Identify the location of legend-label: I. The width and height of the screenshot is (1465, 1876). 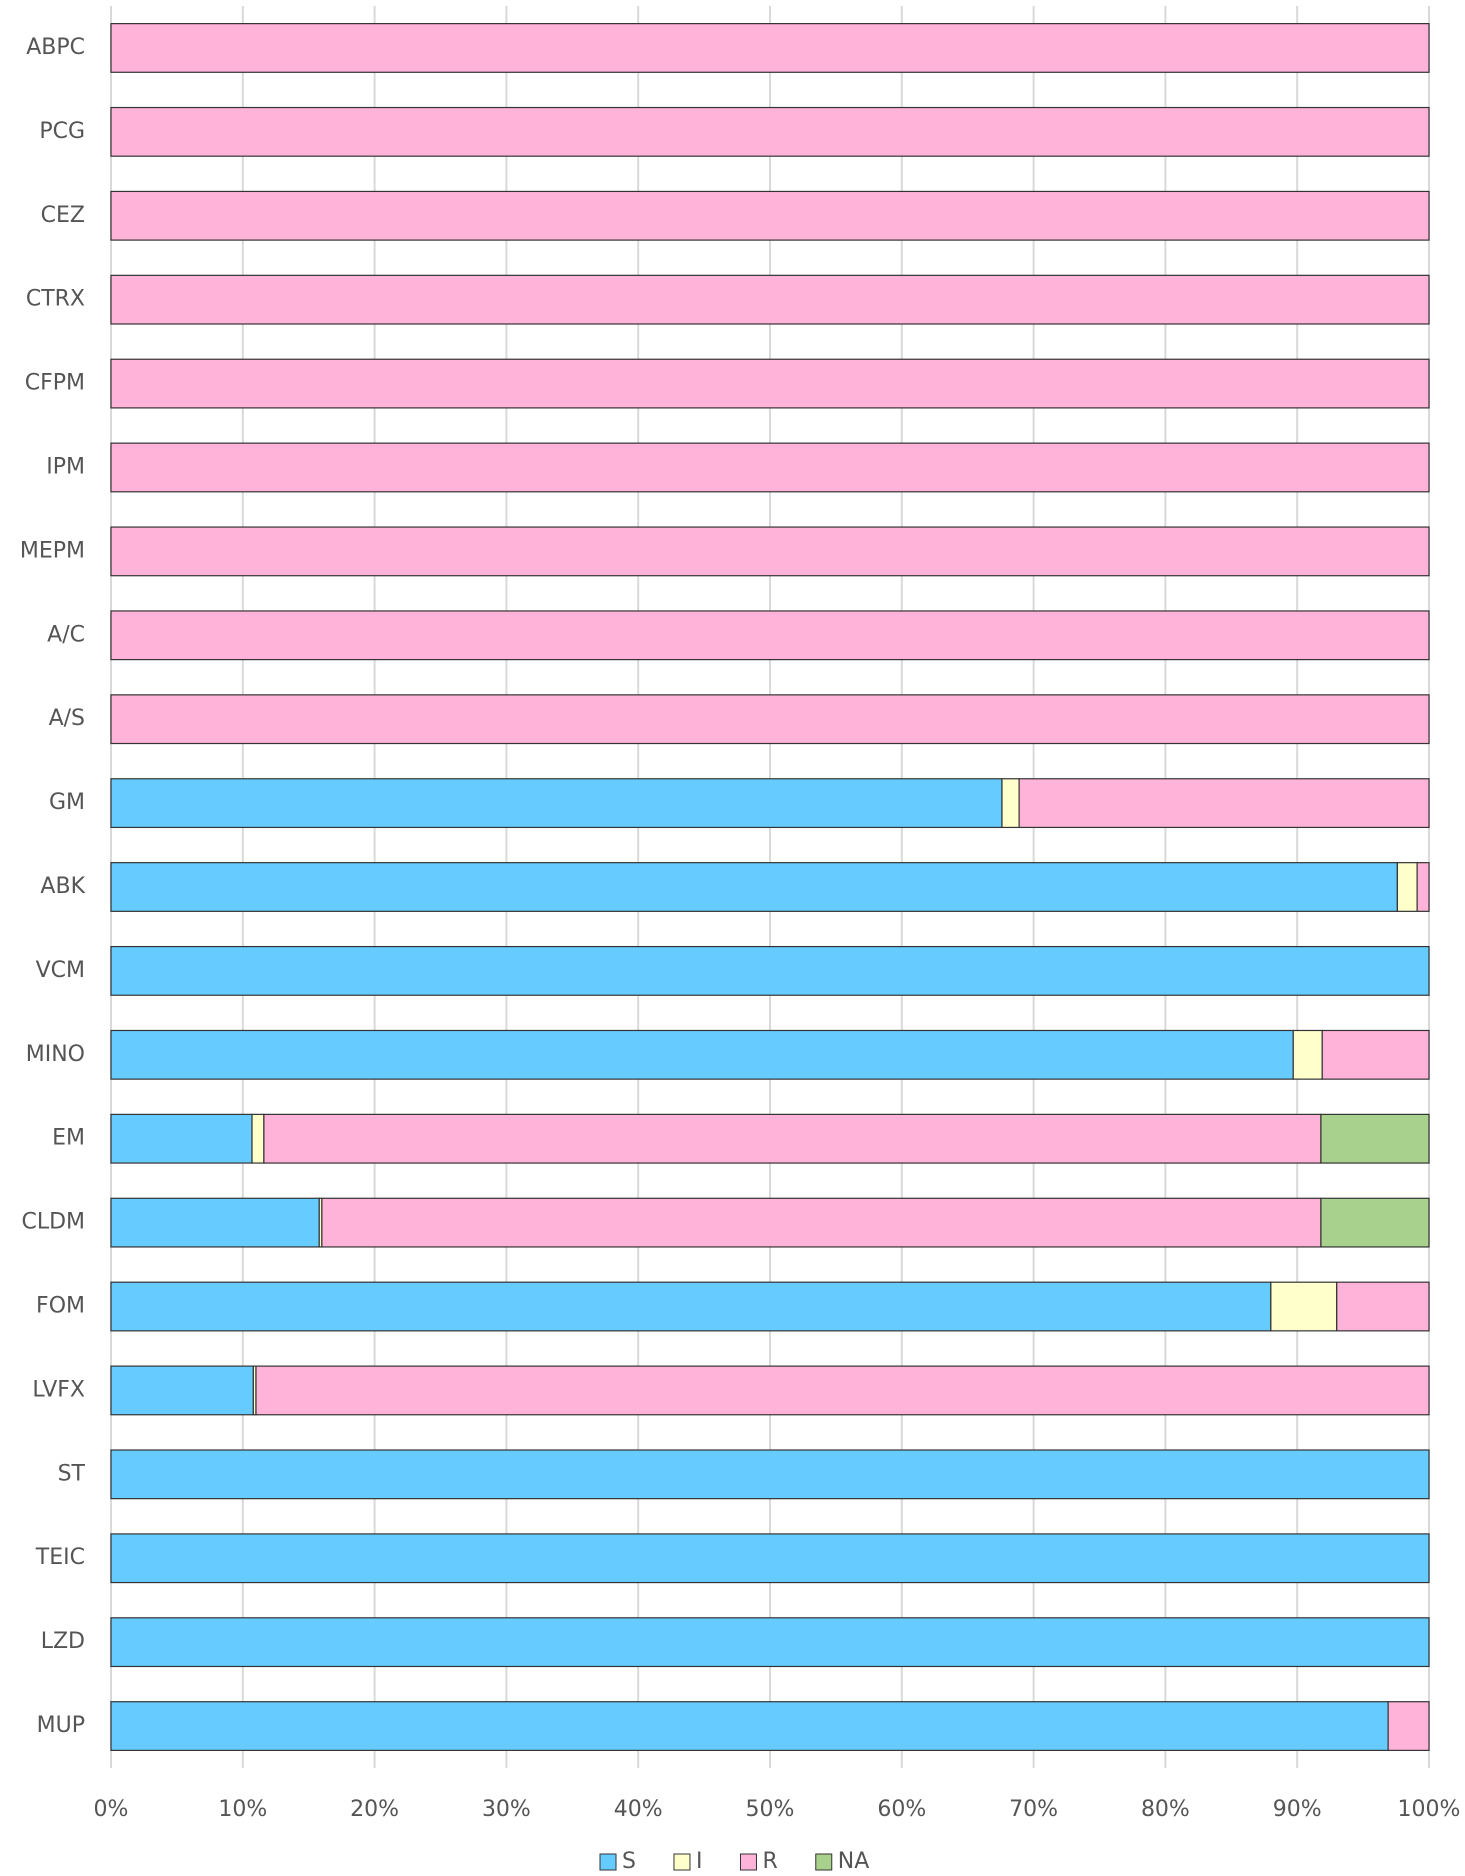
(699, 1861).